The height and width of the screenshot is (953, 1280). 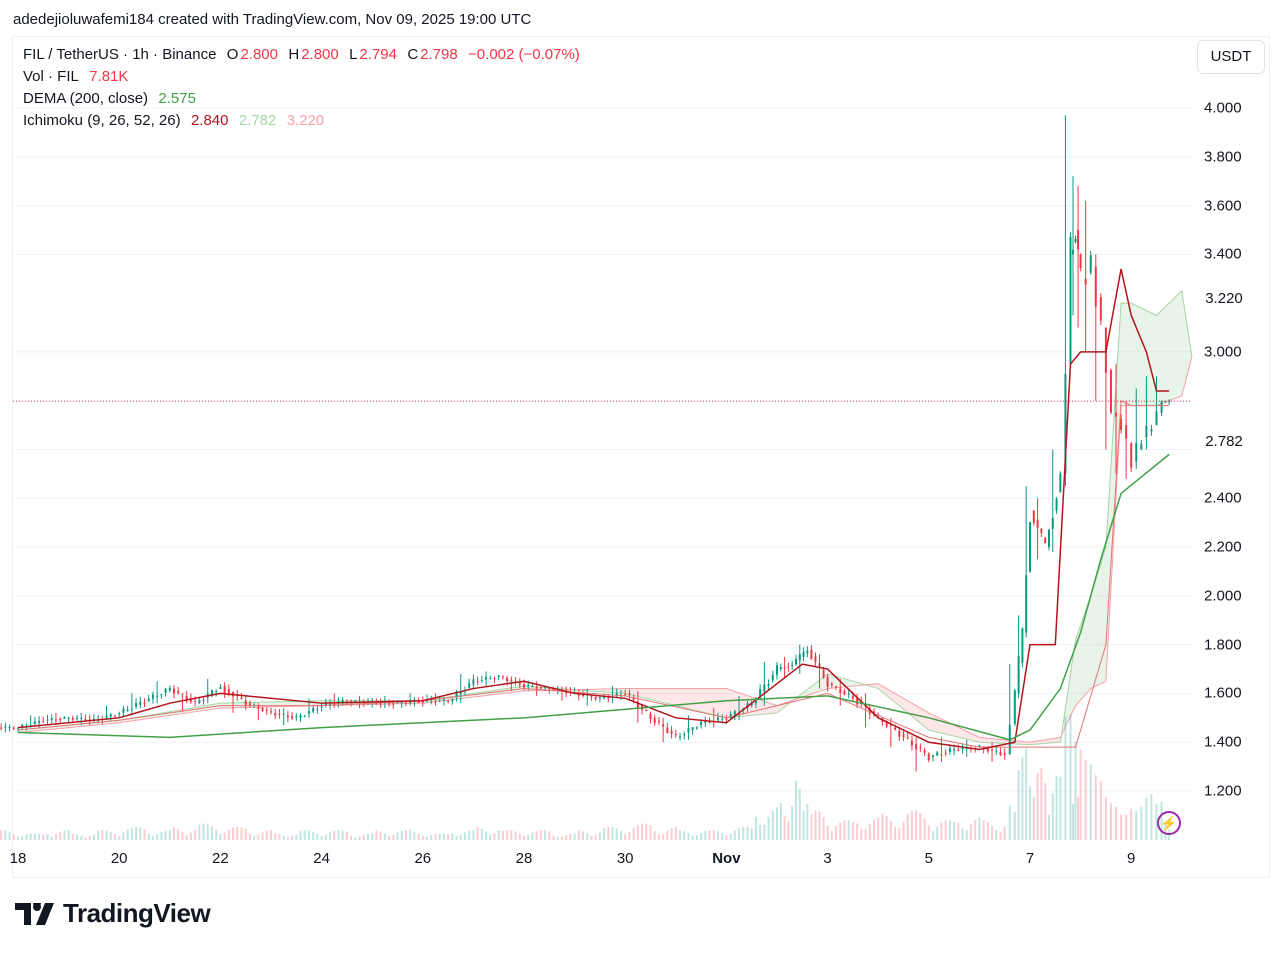 I want to click on currency-button: USDT, so click(x=1231, y=57).